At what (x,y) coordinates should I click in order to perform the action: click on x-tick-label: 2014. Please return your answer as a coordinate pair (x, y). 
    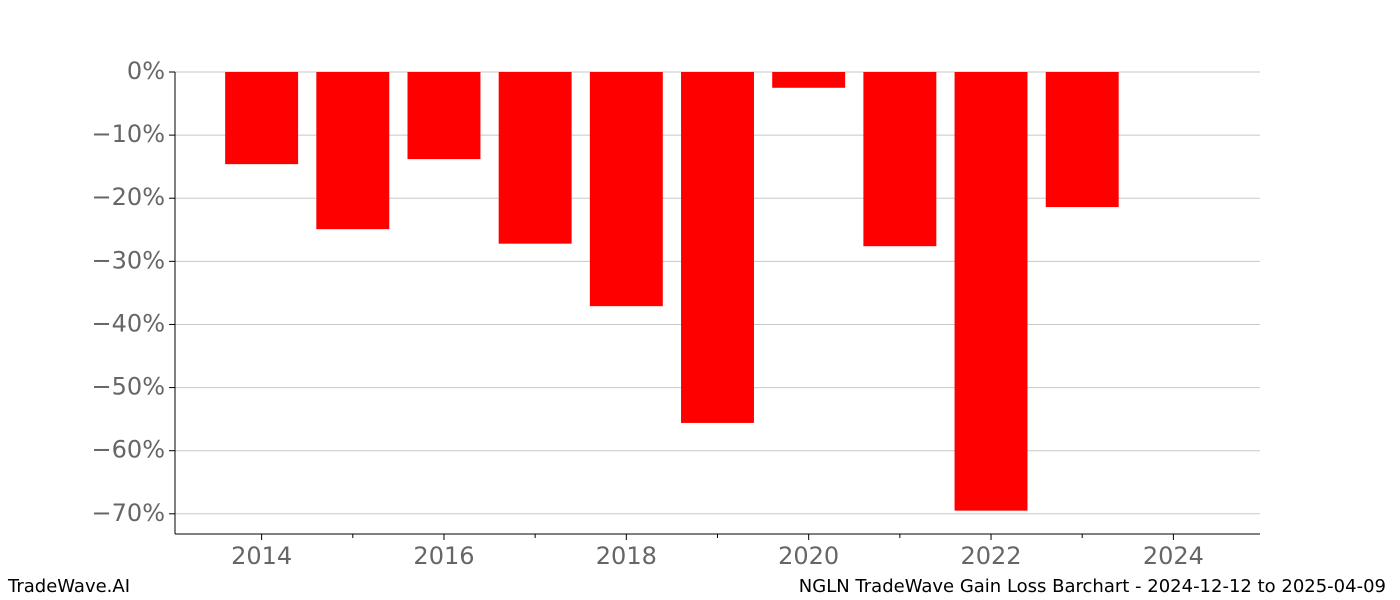
    Looking at the image, I should click on (261, 556).